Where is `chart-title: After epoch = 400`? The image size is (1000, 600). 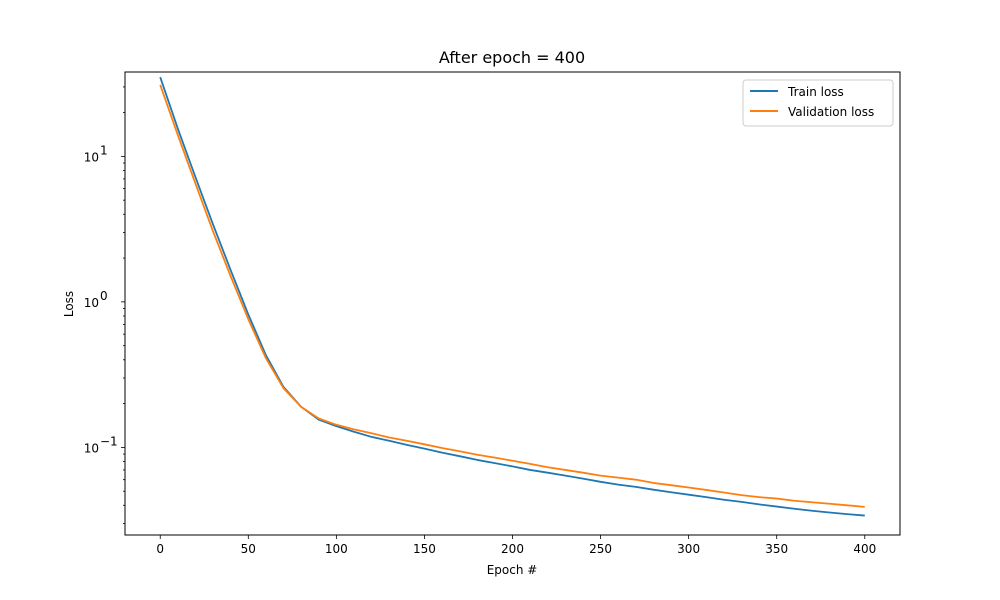 chart-title: After epoch = 400 is located at coordinates (512, 57).